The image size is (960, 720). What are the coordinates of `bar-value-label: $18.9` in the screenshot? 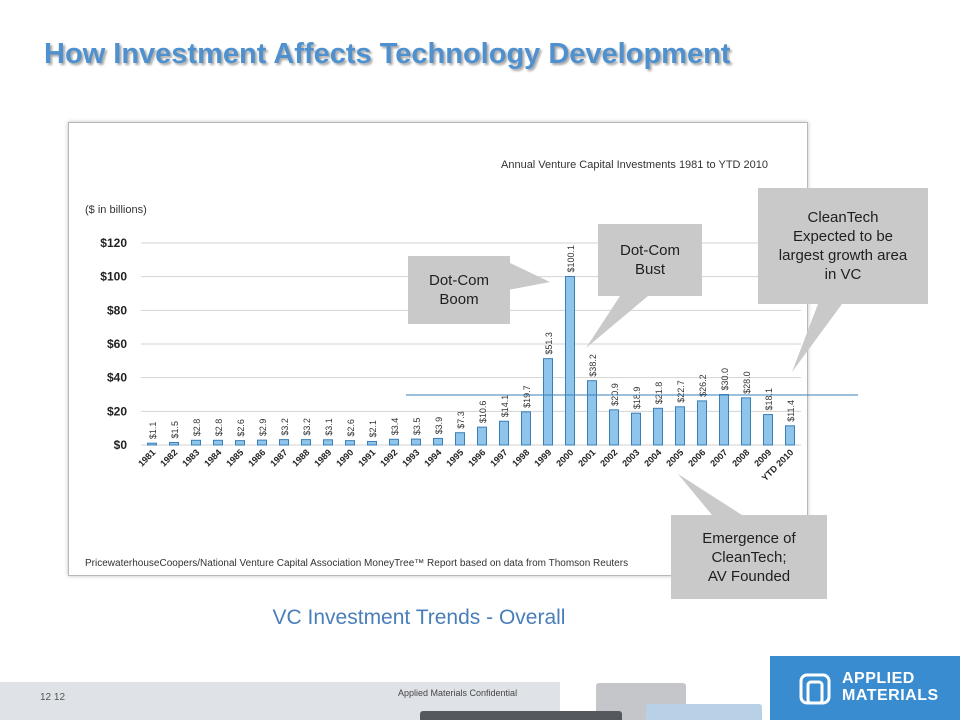 It's located at (637, 398).